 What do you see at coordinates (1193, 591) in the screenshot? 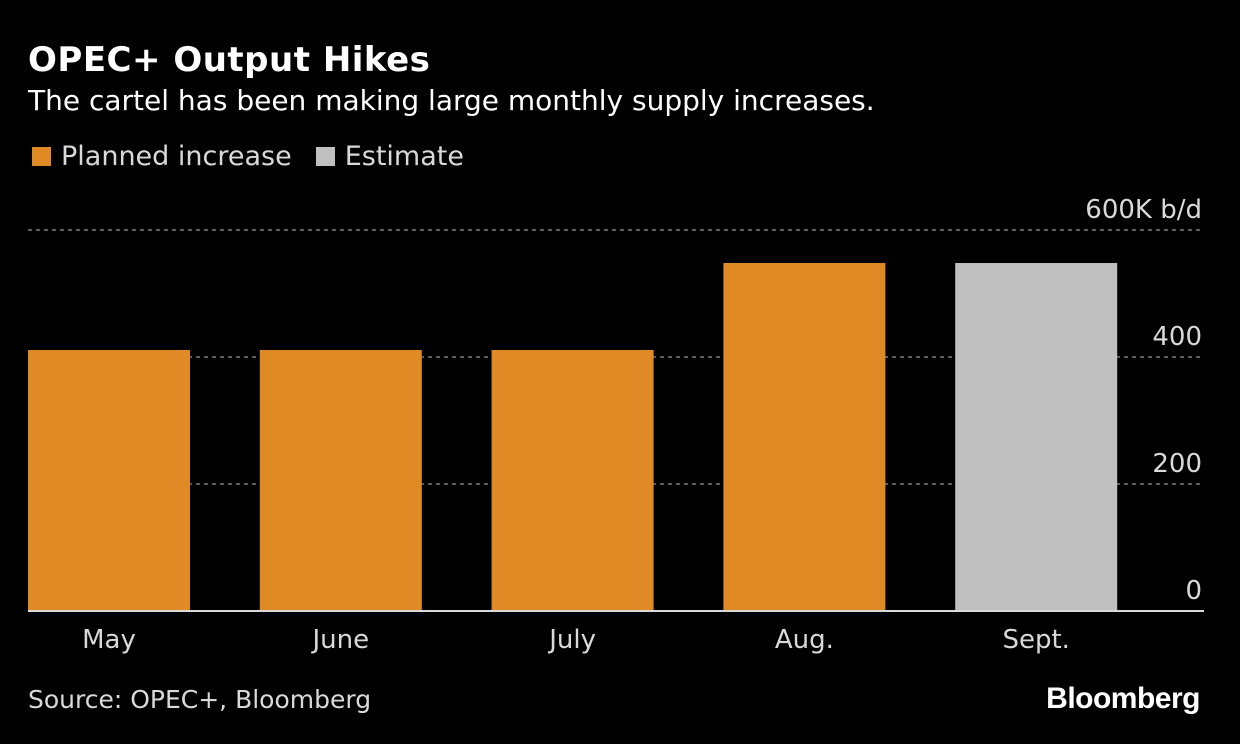
I see `y-tick-label: 0` at bounding box center [1193, 591].